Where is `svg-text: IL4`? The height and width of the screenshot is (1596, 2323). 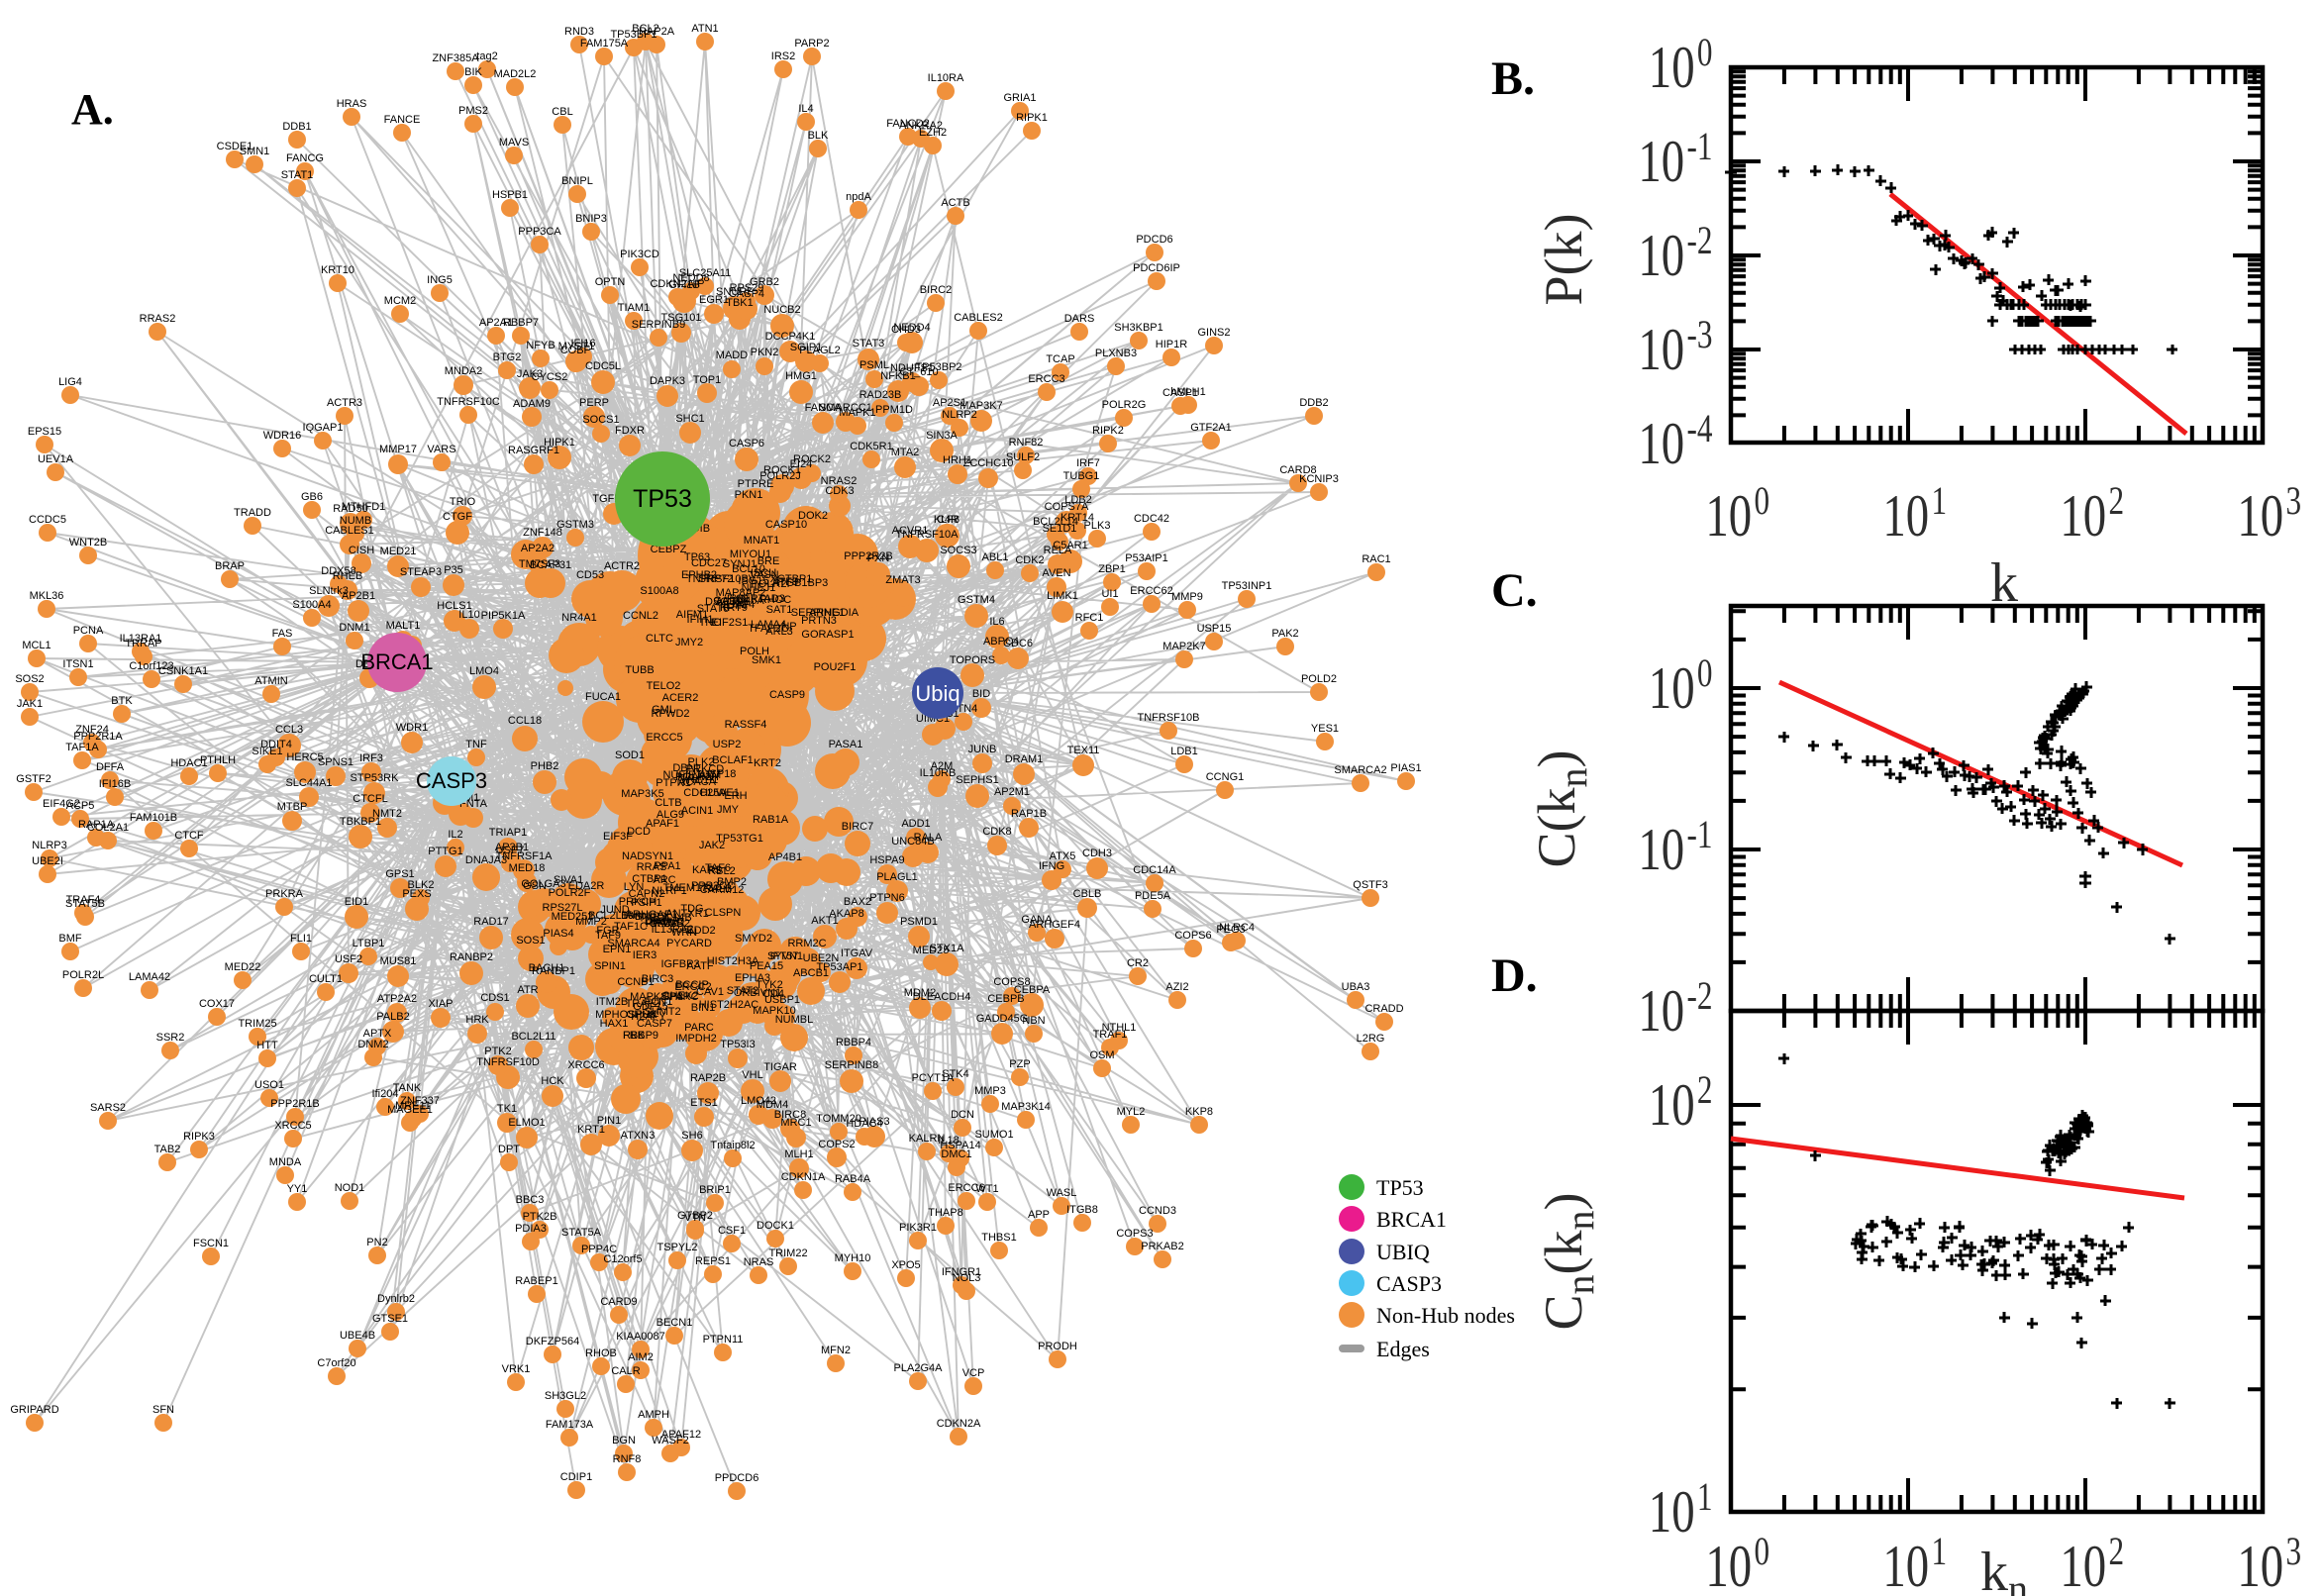
svg-text: IL4 is located at coordinates (805, 109).